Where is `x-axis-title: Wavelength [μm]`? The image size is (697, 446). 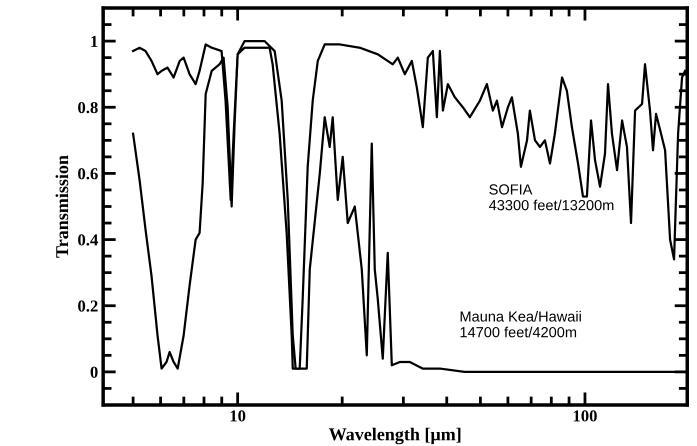 x-axis-title: Wavelength [μm] is located at coordinates (394, 436).